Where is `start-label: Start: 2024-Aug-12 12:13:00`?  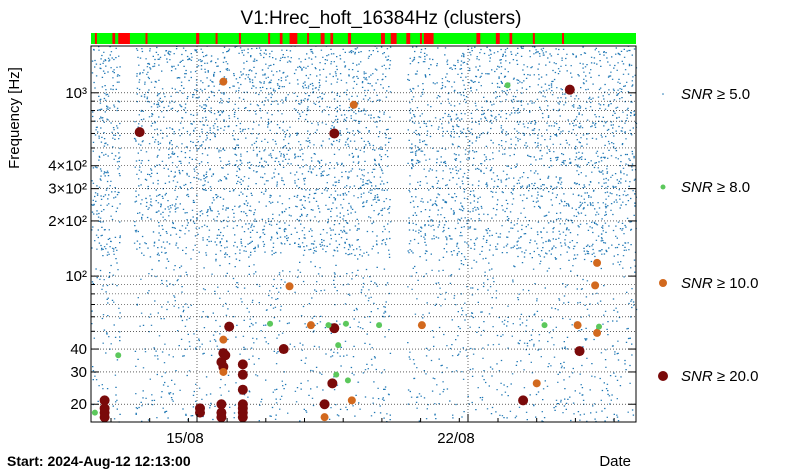
start-label: Start: 2024-Aug-12 12:13:00 is located at coordinates (99, 461).